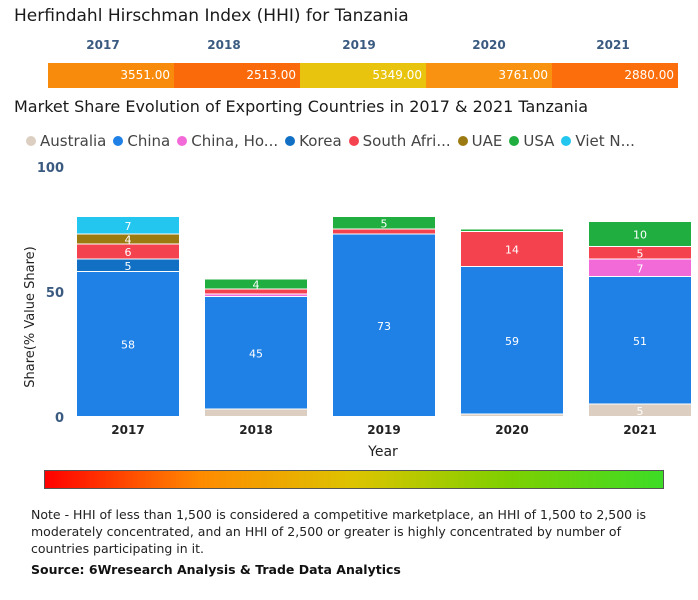  I want to click on bar-data-label: 10, so click(640, 235).